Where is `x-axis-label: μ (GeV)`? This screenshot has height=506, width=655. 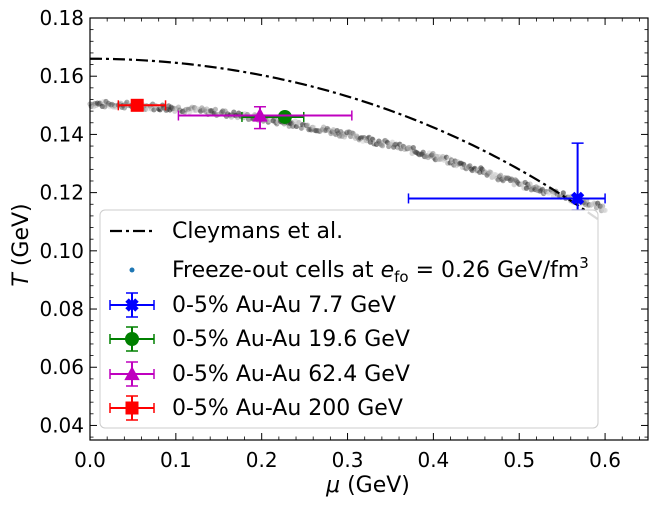 x-axis-label: μ (GeV) is located at coordinates (367, 485).